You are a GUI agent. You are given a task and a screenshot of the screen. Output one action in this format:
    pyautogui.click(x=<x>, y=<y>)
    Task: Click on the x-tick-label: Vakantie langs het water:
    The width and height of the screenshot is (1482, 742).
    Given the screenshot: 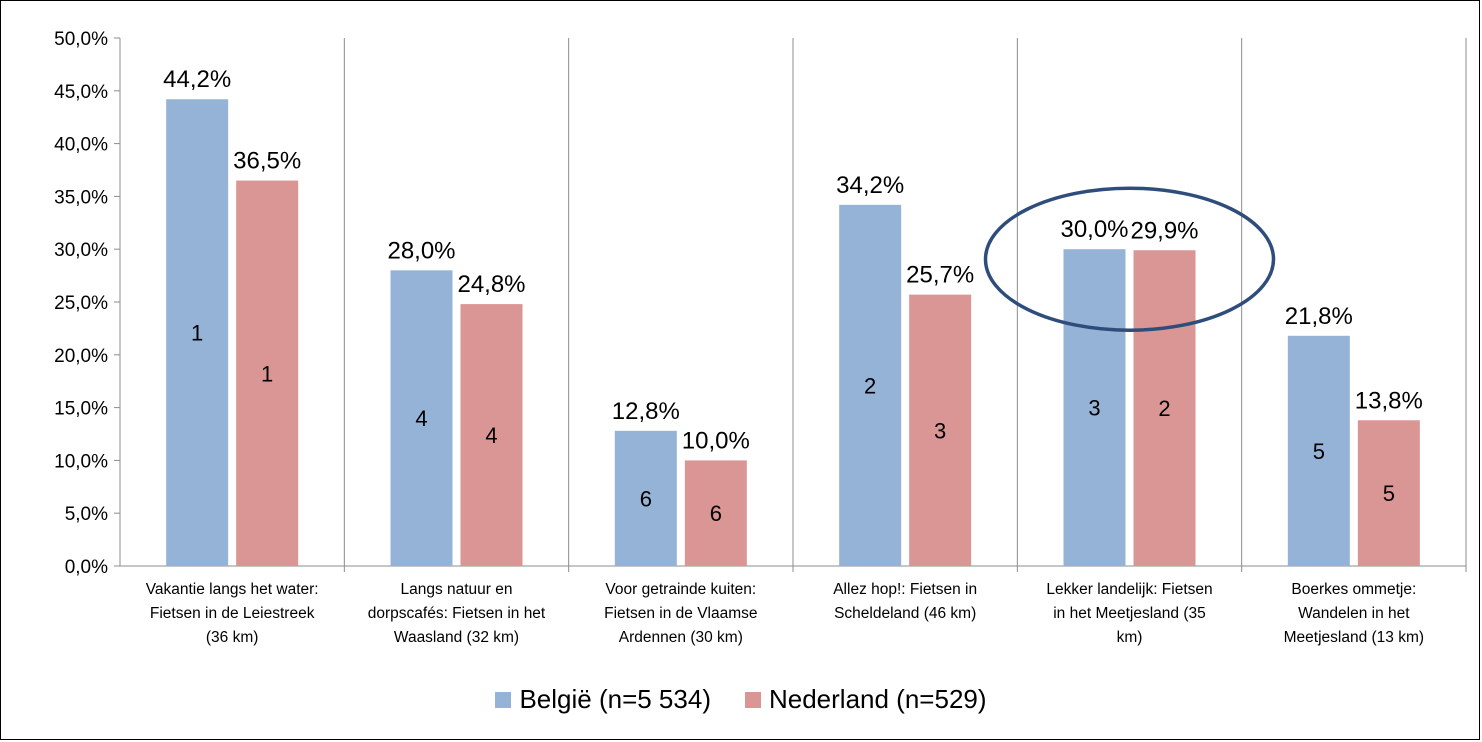 What is the action you would take?
    pyautogui.click(x=232, y=589)
    